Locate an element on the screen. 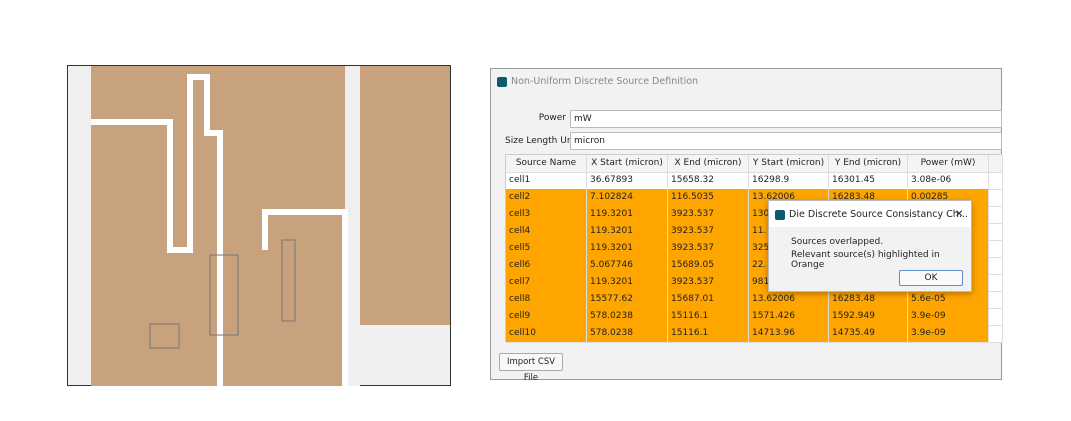 This screenshot has width=1071, height=421. table-cell: 7.102824 is located at coordinates (627, 198).